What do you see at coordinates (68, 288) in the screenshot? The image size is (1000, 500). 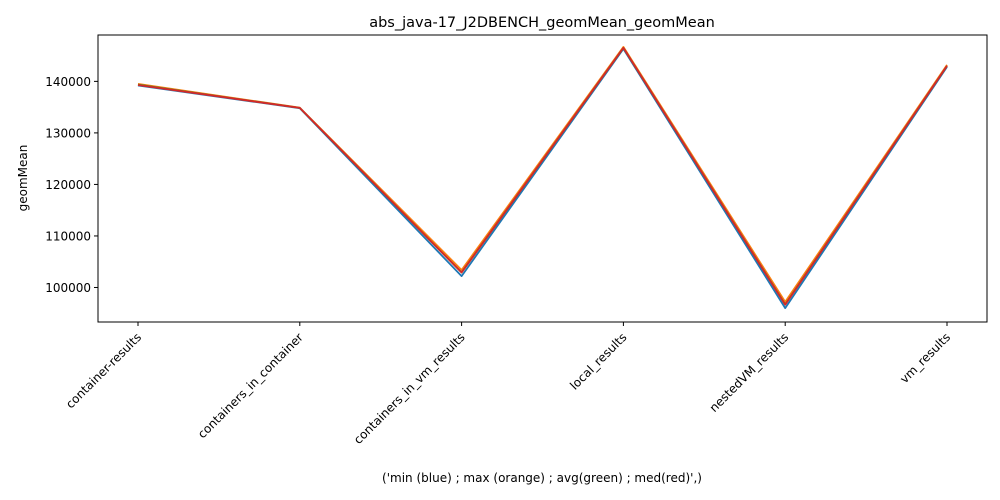 I see `y-tick-label: 100000` at bounding box center [68, 288].